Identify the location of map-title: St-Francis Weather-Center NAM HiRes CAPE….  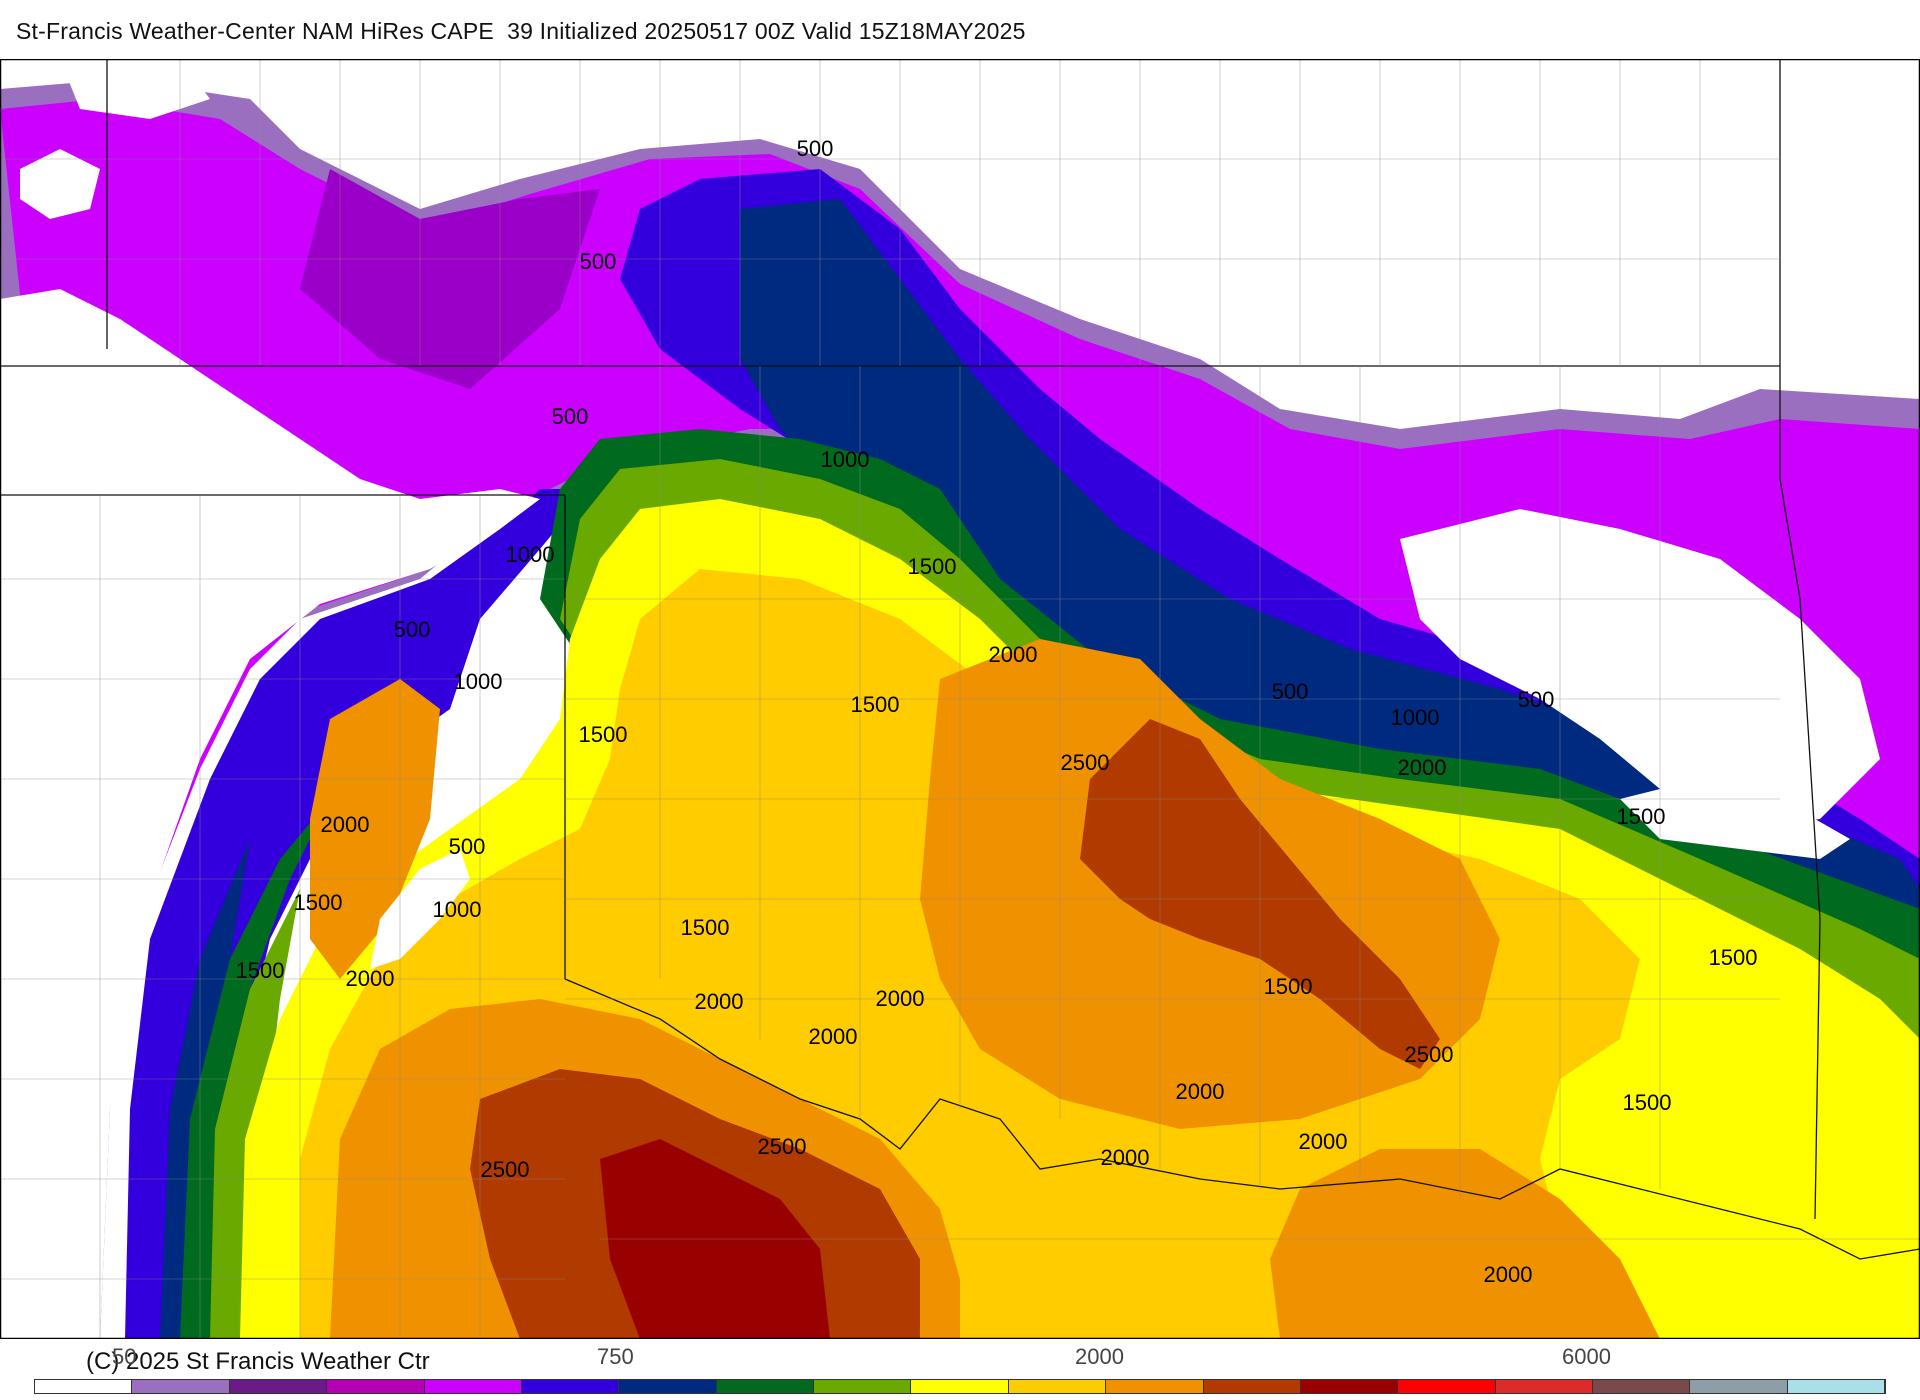
(521, 31).